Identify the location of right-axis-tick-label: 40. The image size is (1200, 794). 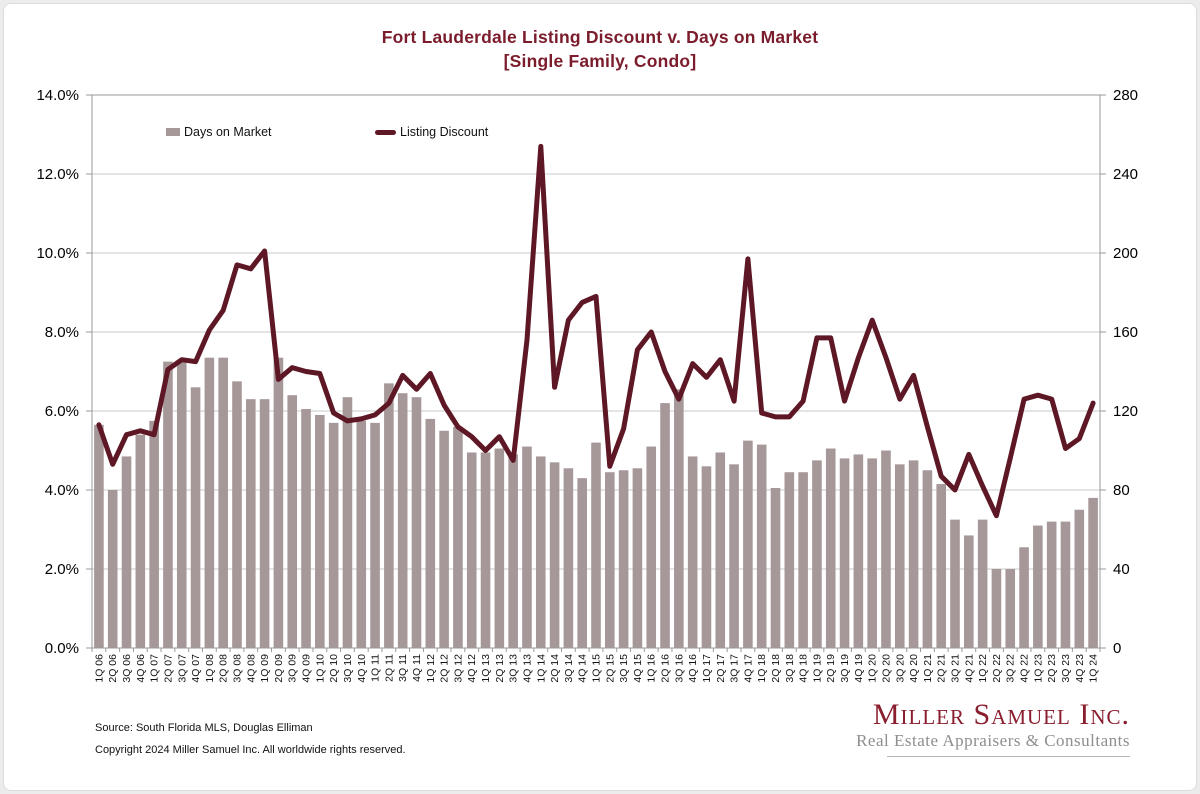
(1121, 569).